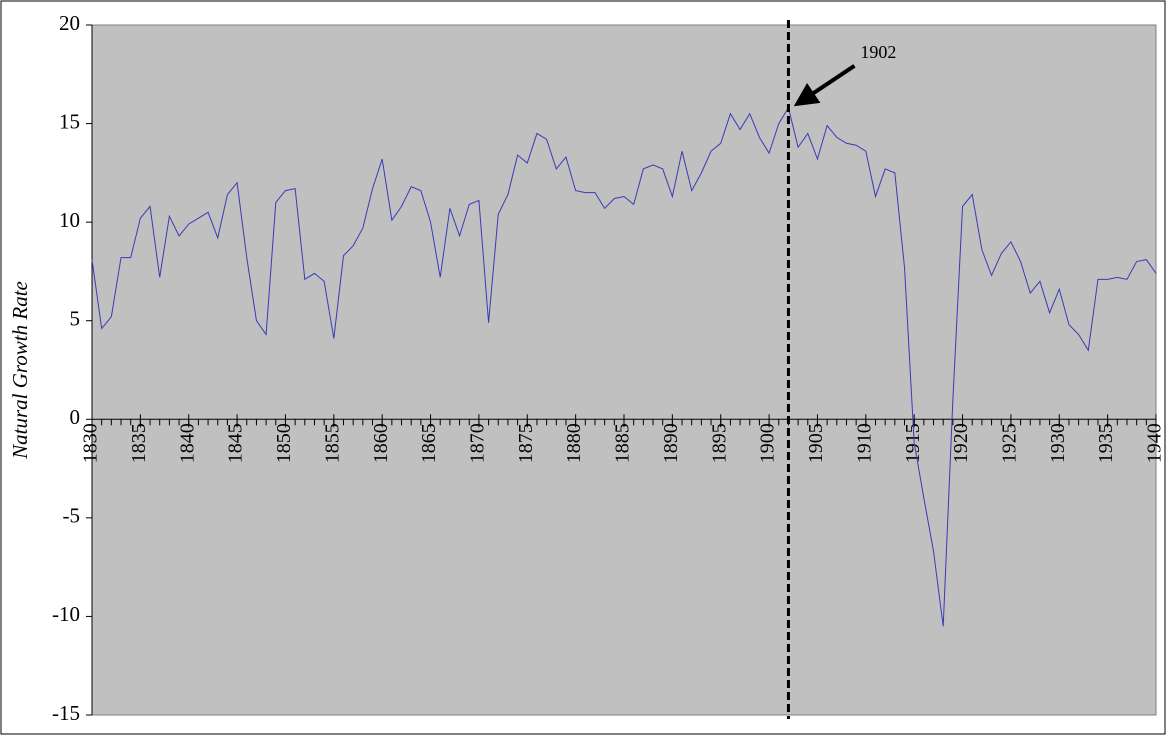 This screenshot has height=736, width=1167. I want to click on x-tick-label: 1850, so click(284, 443).